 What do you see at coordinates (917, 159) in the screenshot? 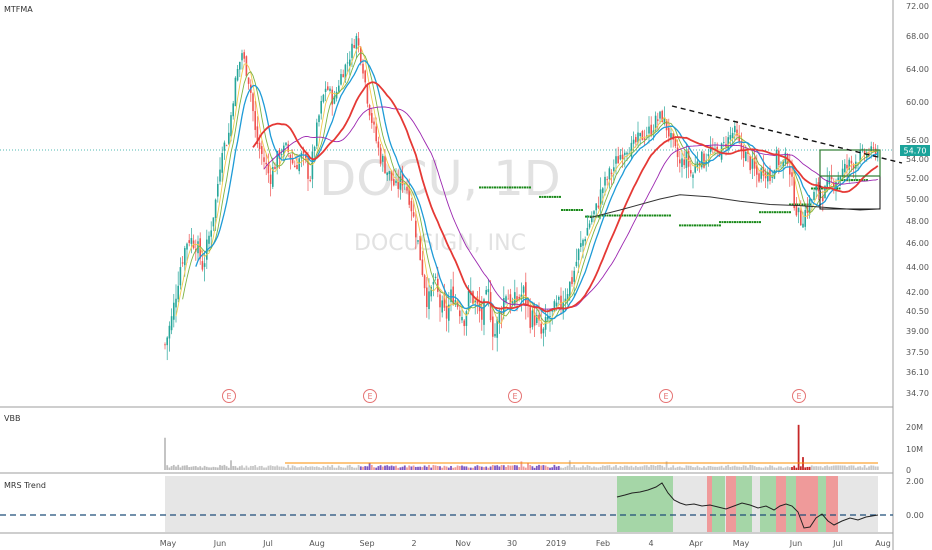
I see `price-tick-label: 54.00` at bounding box center [917, 159].